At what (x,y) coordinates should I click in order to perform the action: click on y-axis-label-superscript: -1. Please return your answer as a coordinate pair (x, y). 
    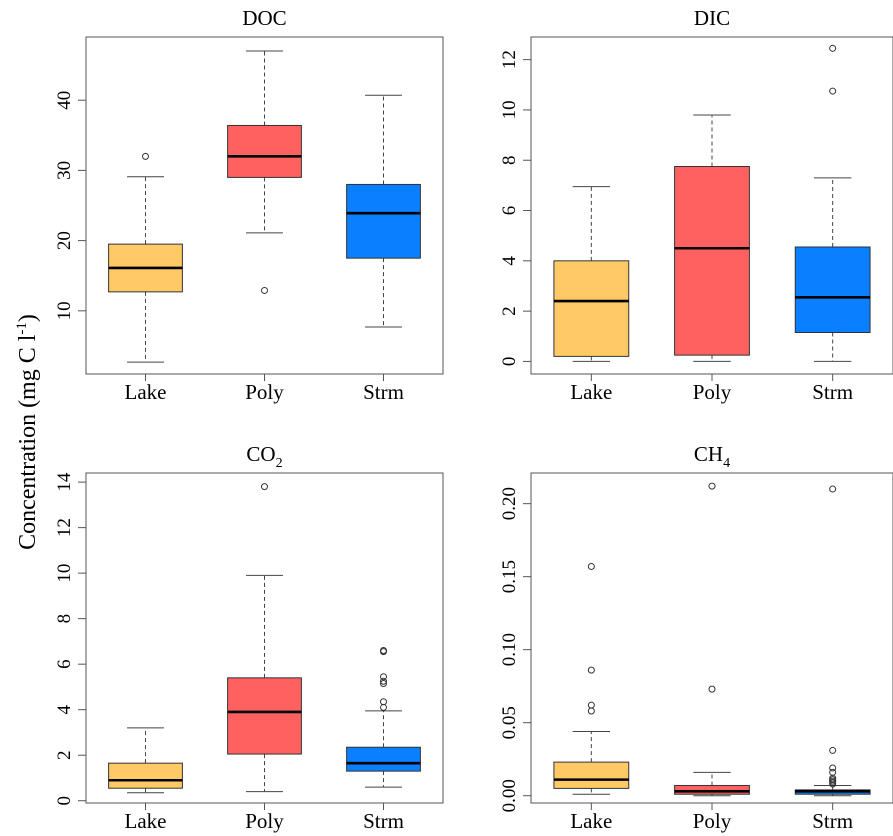
    Looking at the image, I should click on (22, 328).